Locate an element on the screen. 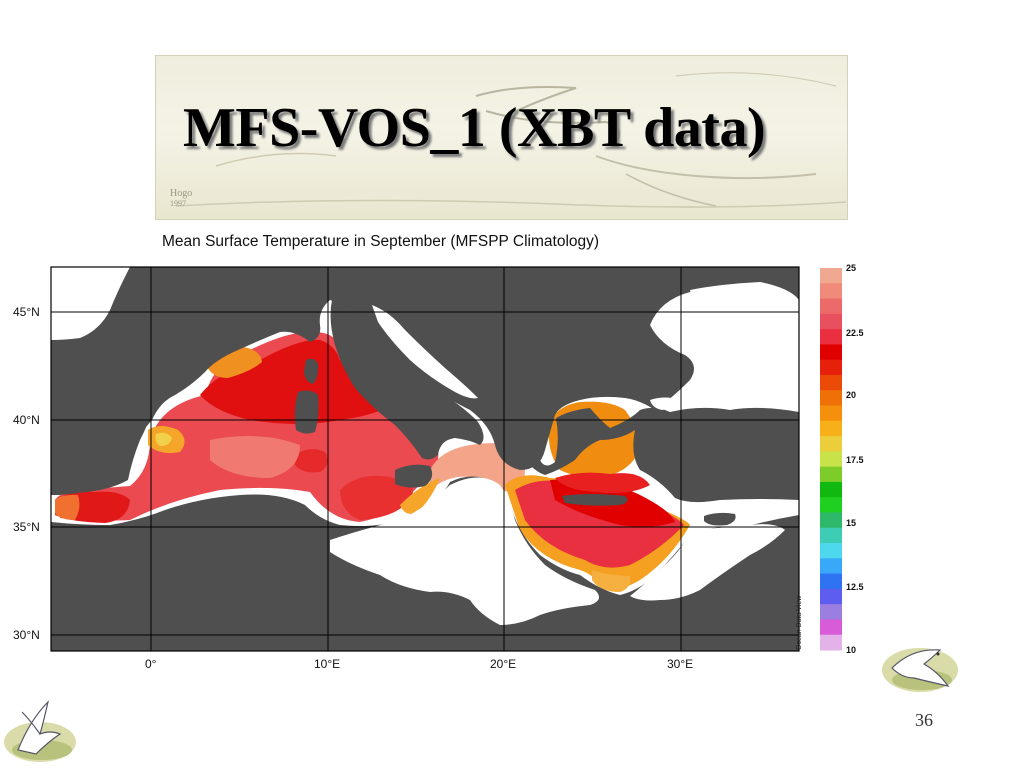  slide-title: MFS-VOS_1 (XBT data) is located at coordinates (474, 128).